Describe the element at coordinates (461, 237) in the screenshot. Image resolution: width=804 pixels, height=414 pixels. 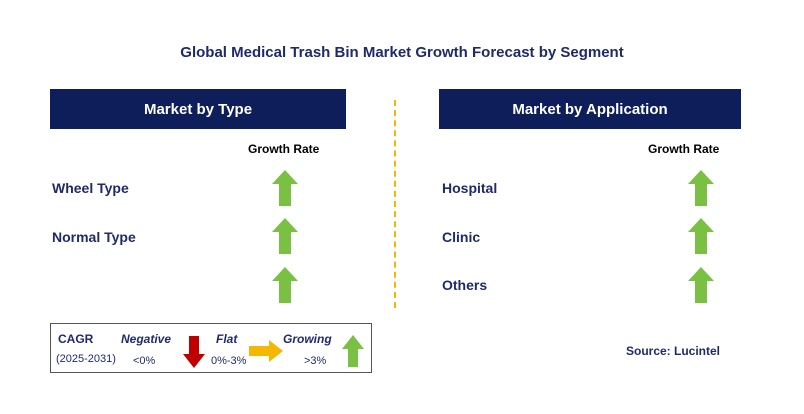
I see `row-label-clinic: Clinic` at that location.